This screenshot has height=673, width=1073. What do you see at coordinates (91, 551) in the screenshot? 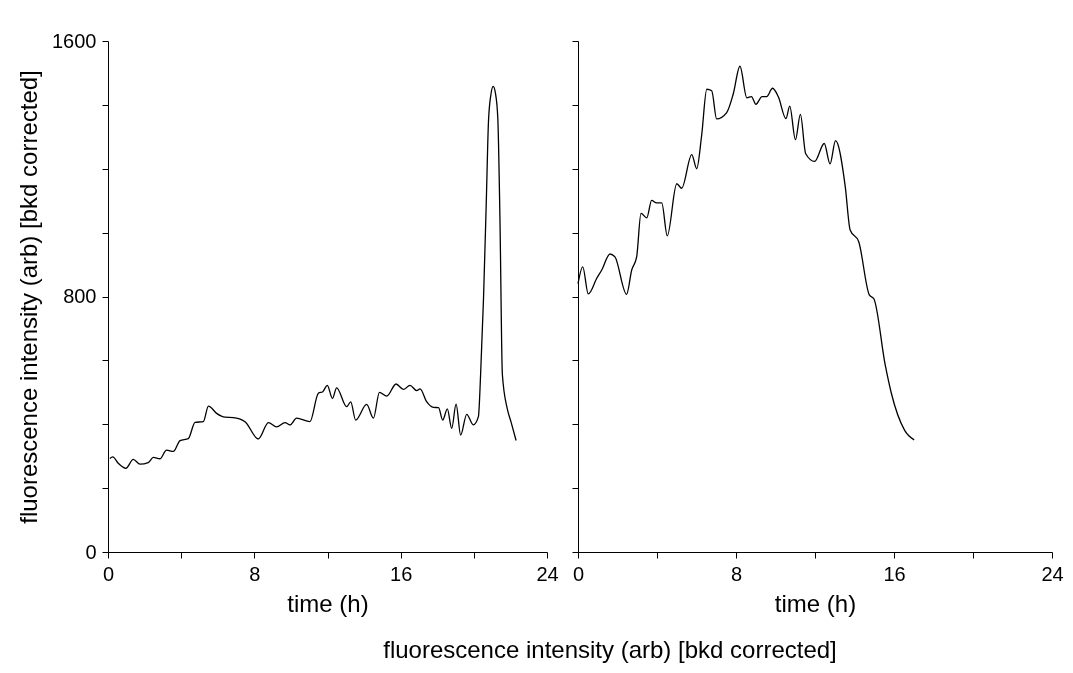
I see `y-tick-label: 0` at bounding box center [91, 551].